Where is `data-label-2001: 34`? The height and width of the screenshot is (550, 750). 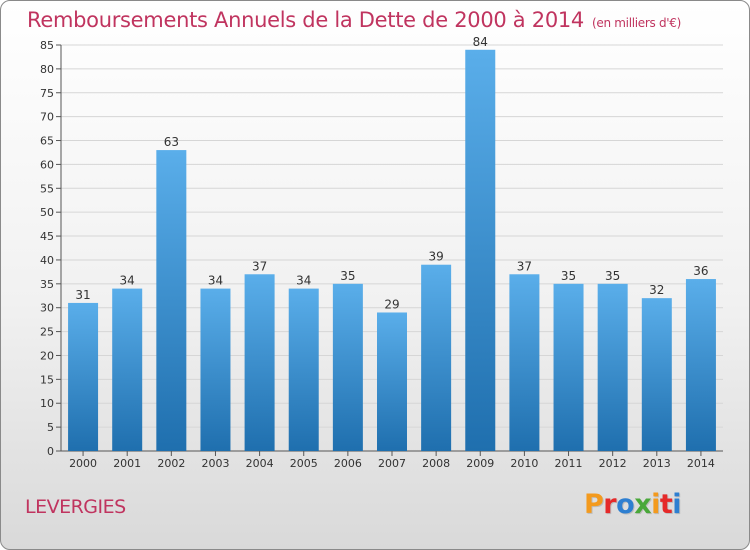
data-label-2001: 34 is located at coordinates (127, 281).